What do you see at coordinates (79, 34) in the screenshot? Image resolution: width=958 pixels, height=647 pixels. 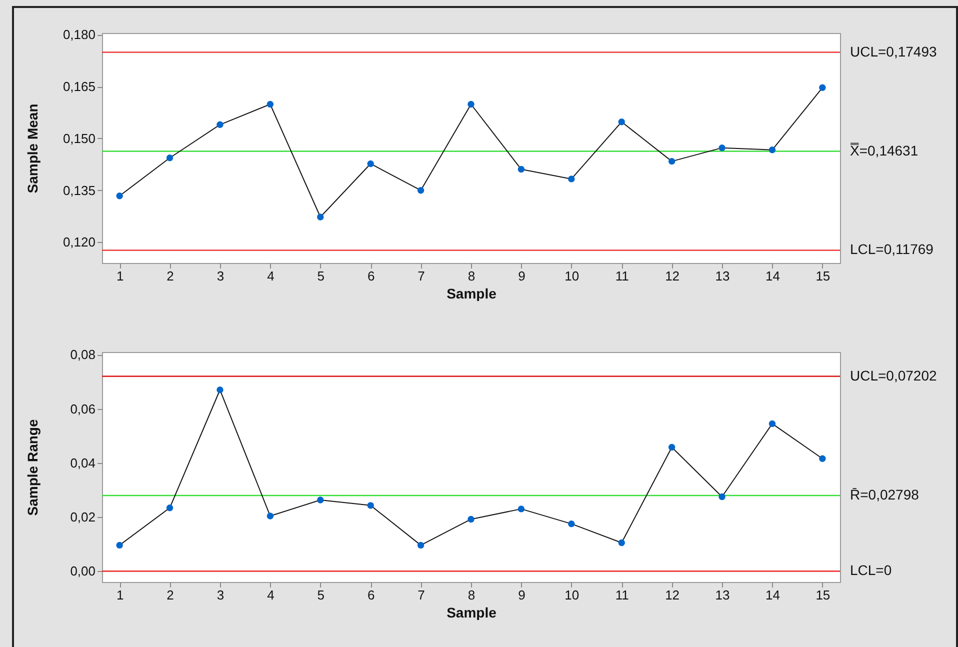 I see `y-tick-label: 0,180` at bounding box center [79, 34].